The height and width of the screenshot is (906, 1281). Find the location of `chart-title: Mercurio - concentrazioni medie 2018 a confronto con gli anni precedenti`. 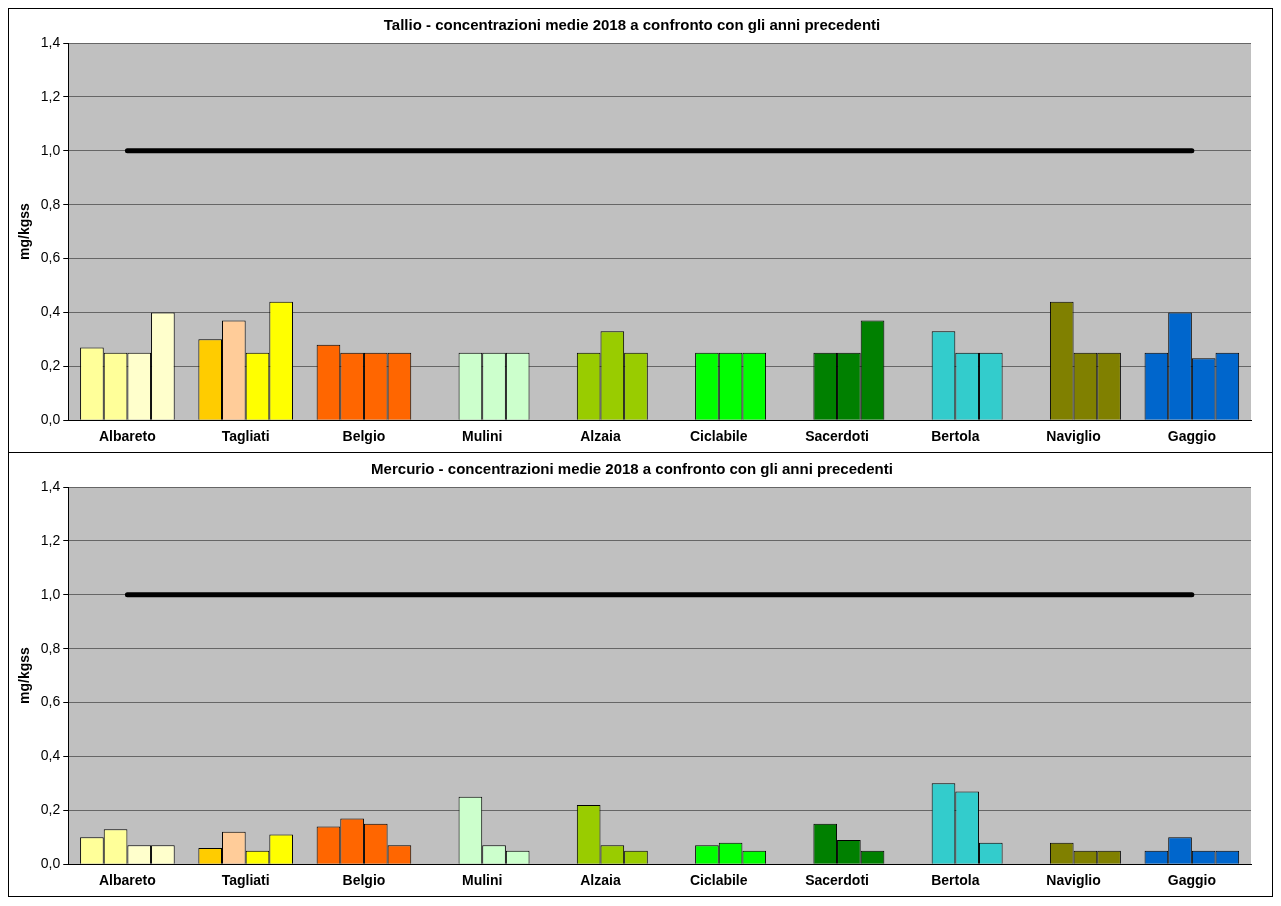

chart-title: Mercurio - concentrazioni medie 2018 a confronto con gli anni precedenti is located at coordinates (632, 469).